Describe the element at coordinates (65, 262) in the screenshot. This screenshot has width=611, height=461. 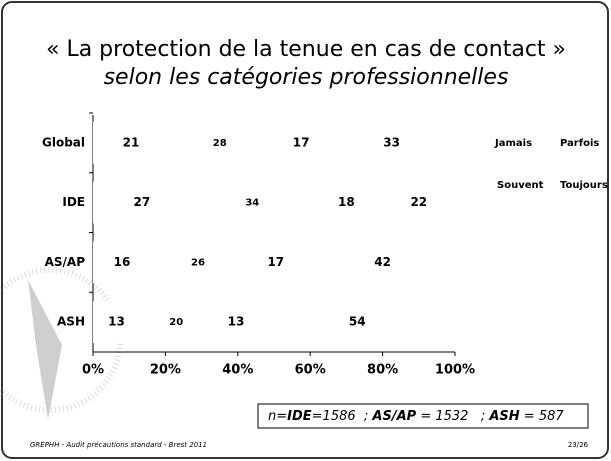
I see `y-tick-label: AS/AP` at that location.